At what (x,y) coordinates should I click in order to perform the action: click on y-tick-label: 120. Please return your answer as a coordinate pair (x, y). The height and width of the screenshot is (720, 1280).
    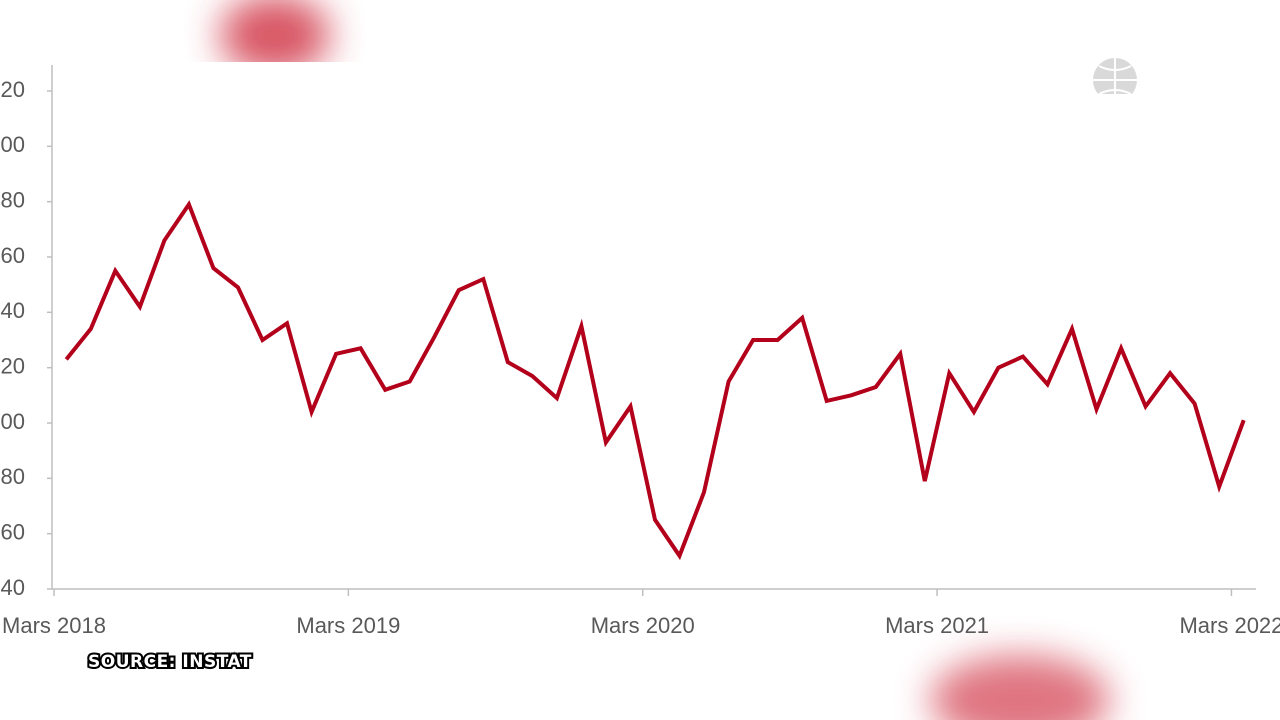
    Looking at the image, I should click on (12, 365).